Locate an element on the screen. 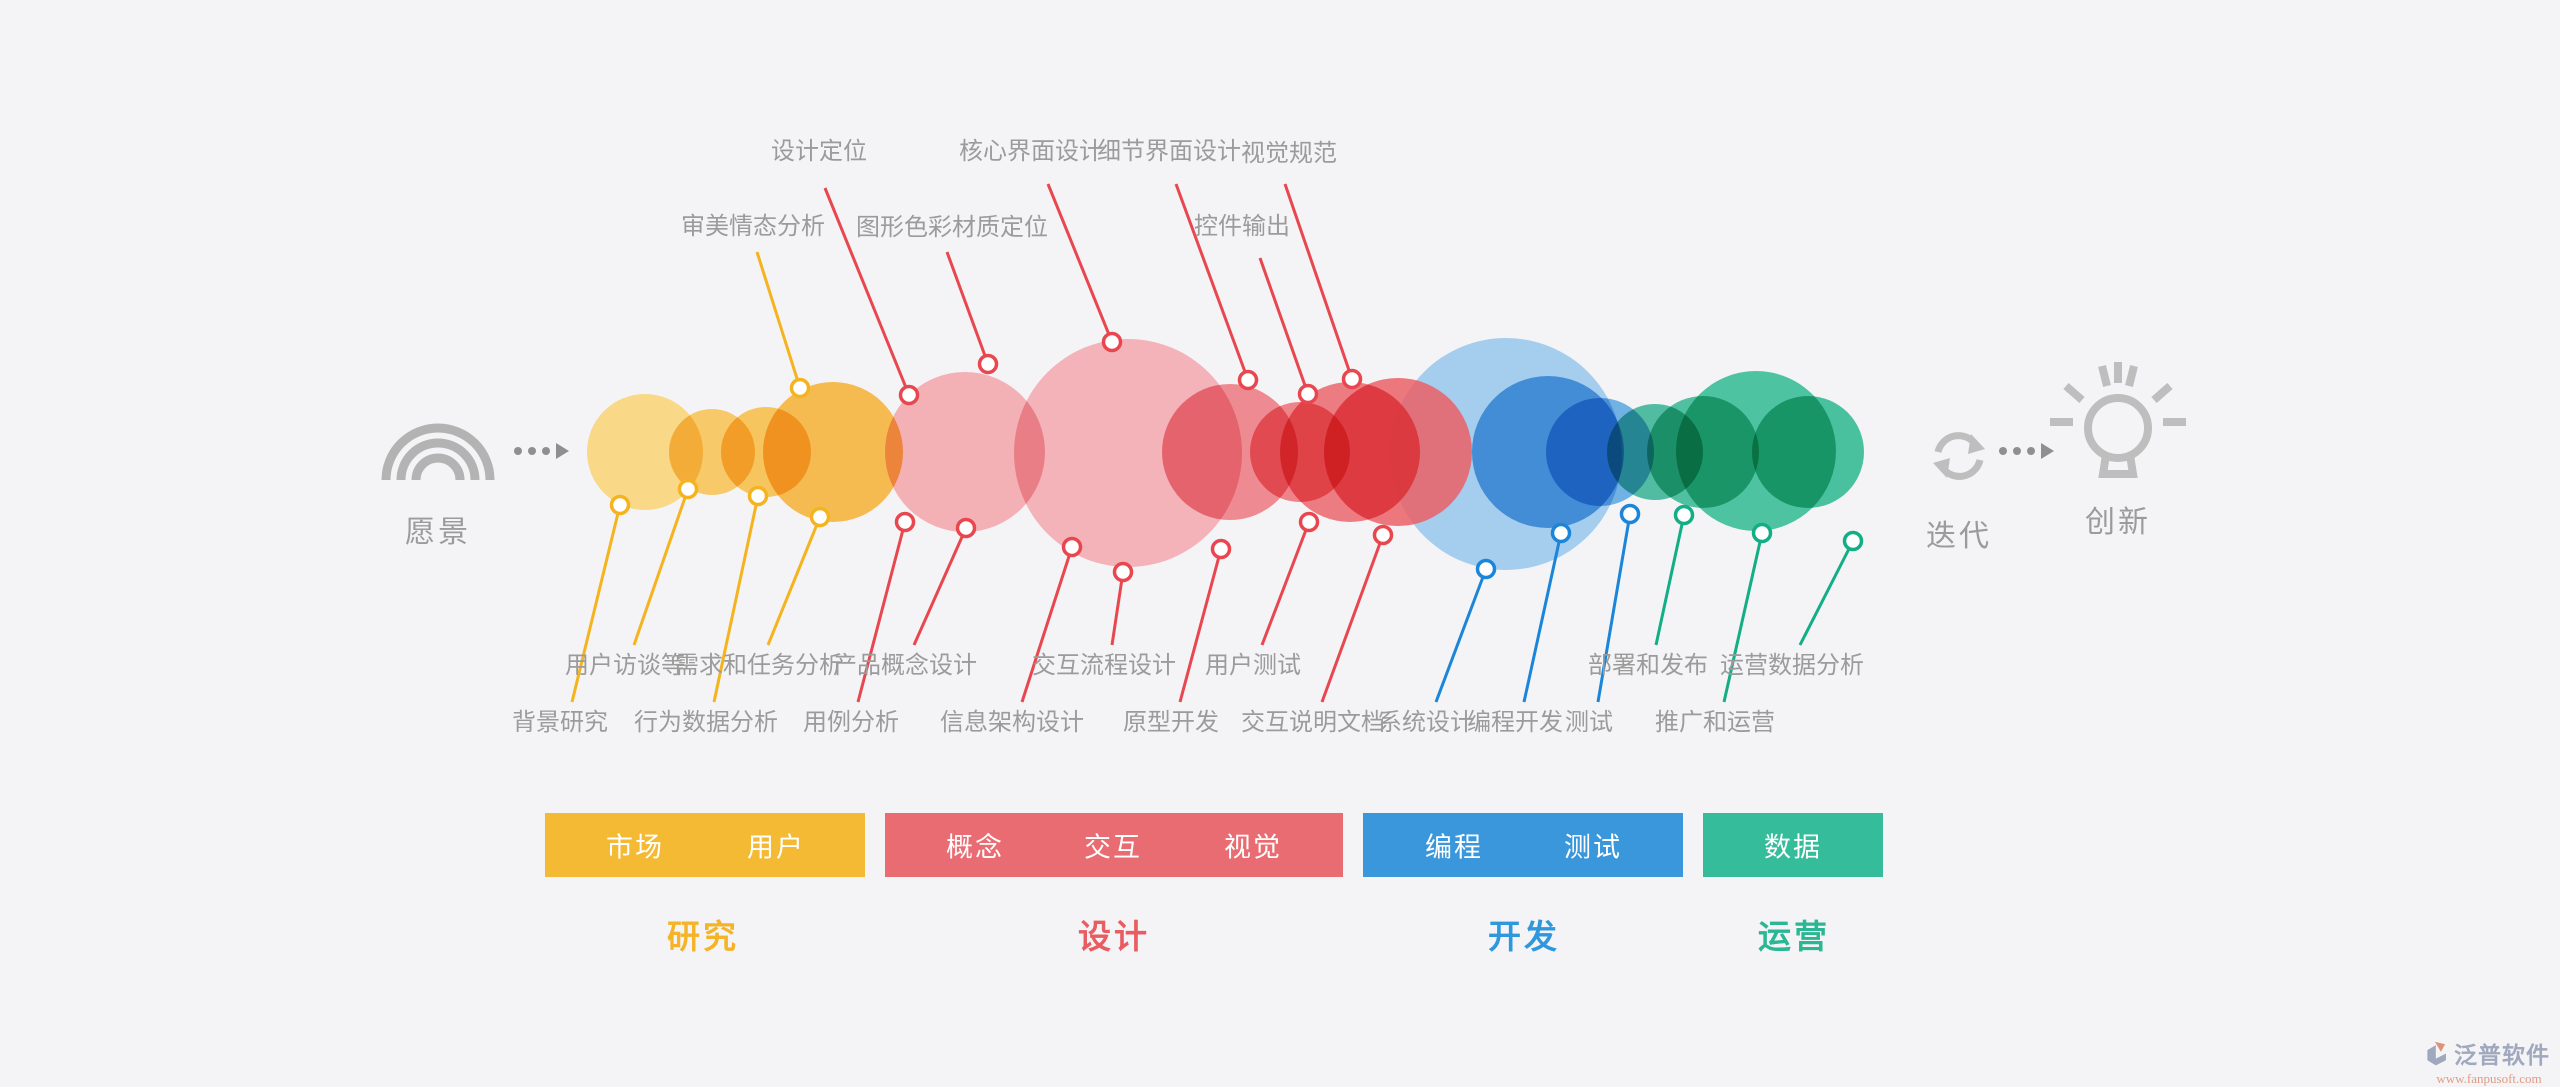 Image resolution: width=2560 pixels, height=1087 pixels. phase-design: 设计 is located at coordinates (1114, 936).